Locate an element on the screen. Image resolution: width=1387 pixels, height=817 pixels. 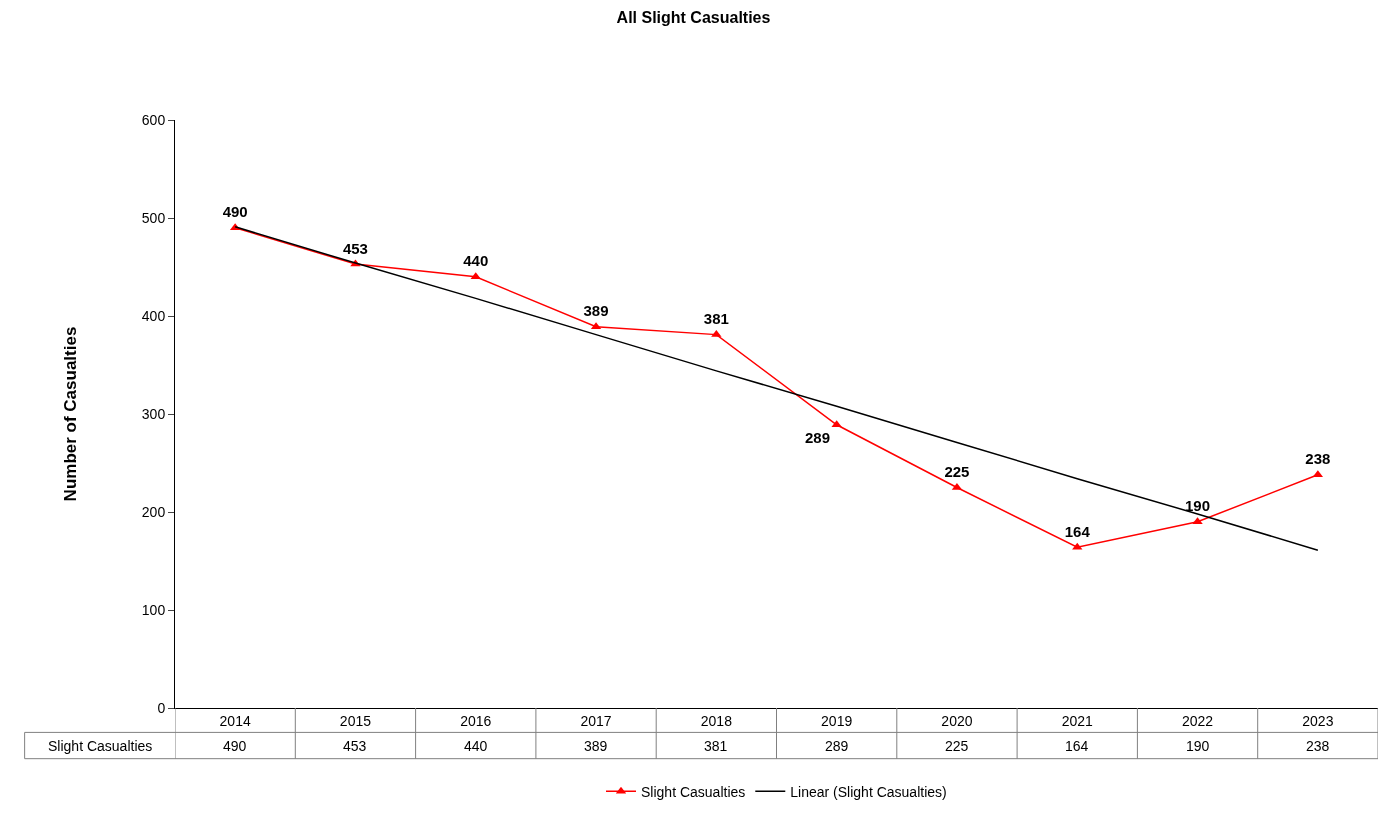
text: 440 is located at coordinates (476, 746).